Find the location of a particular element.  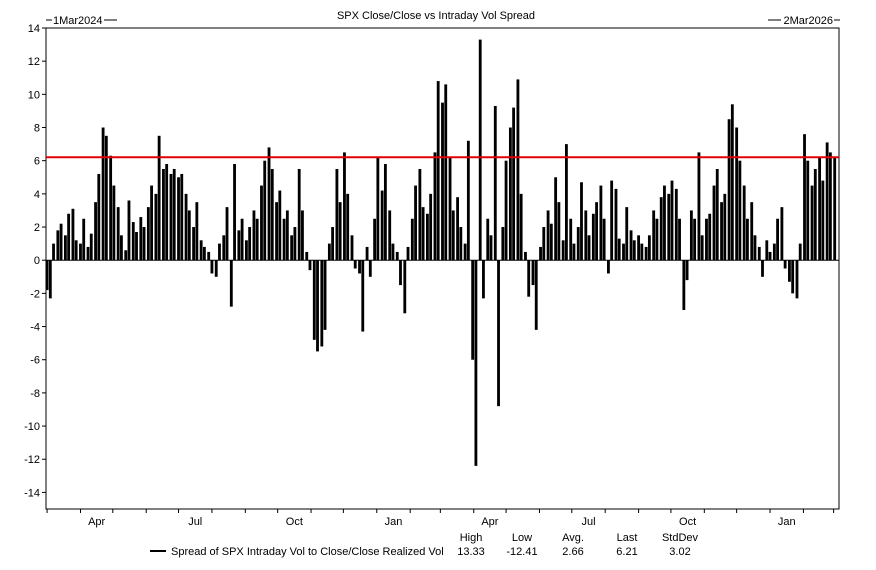

stats-header: StdDev is located at coordinates (680, 538).